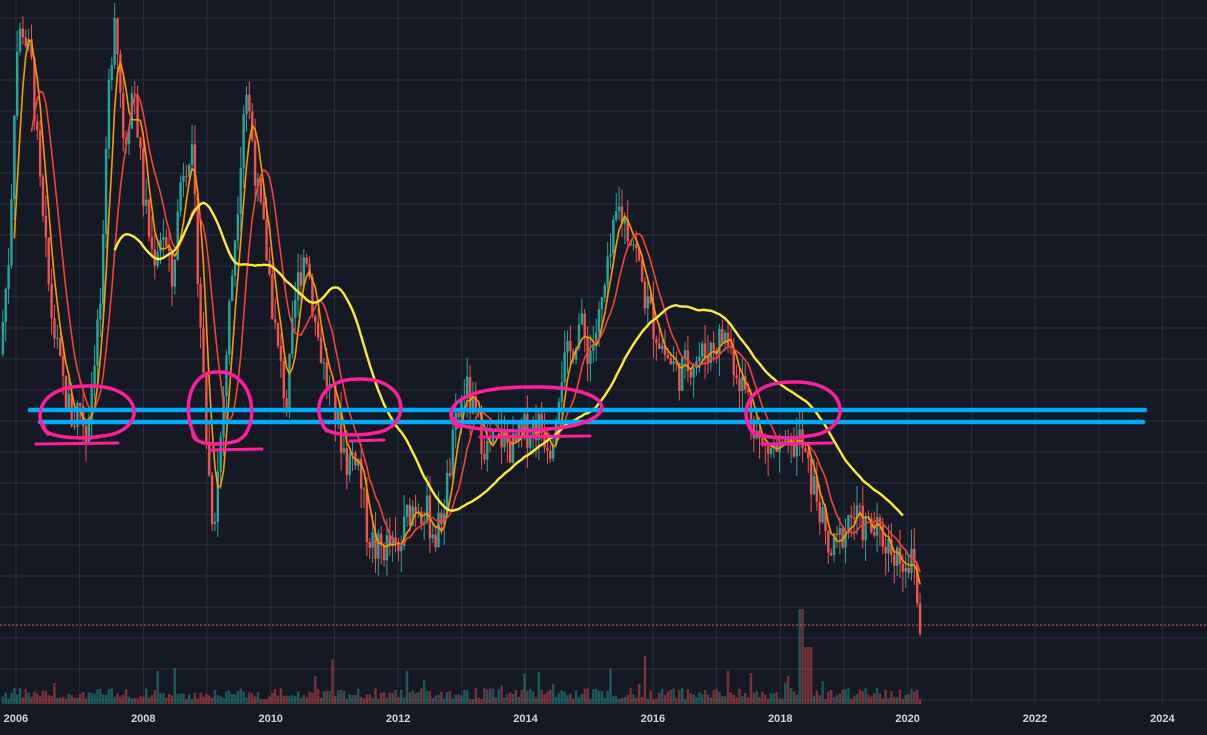 The width and height of the screenshot is (1207, 735). Describe the element at coordinates (907, 719) in the screenshot. I see `x-tick-label: 2020` at that location.